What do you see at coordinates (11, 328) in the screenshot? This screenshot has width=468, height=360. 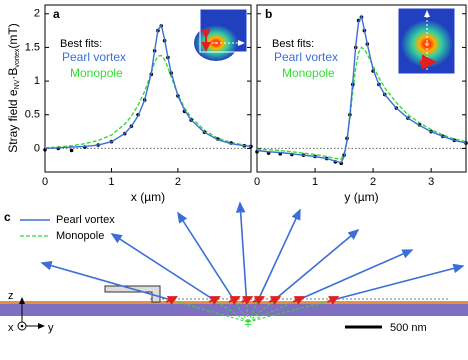 I see `axis-label: x` at bounding box center [11, 328].